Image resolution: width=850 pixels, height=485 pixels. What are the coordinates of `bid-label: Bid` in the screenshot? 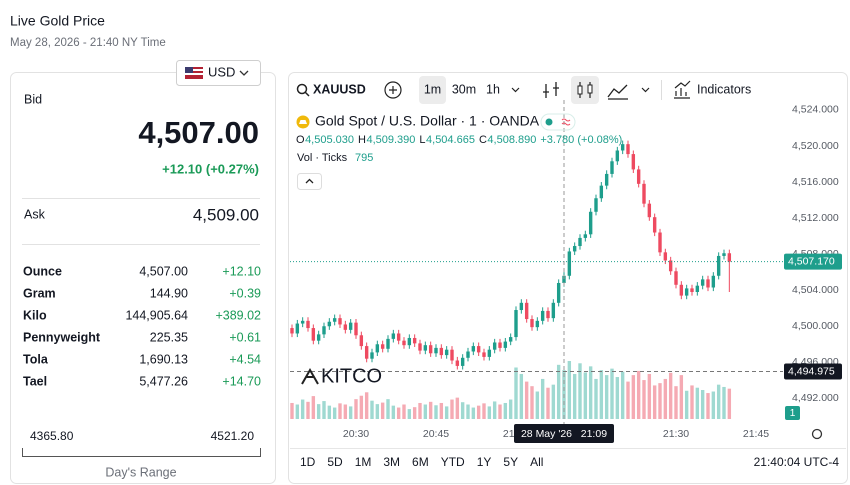 It's located at (33, 99).